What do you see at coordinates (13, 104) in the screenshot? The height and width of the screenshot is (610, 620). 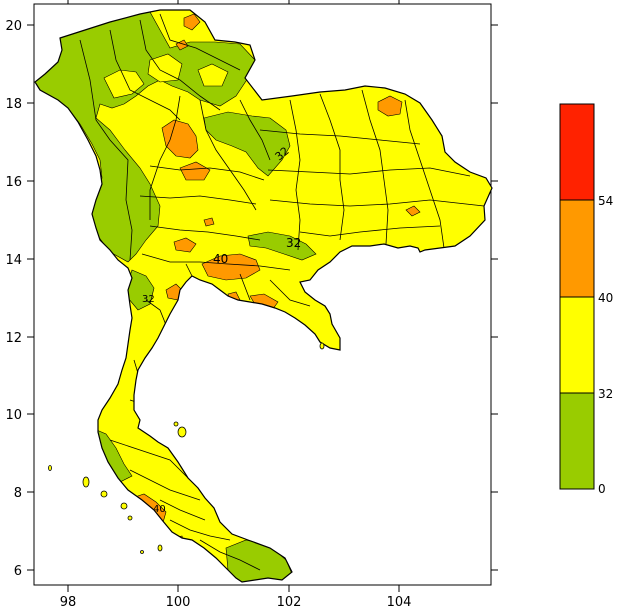 I see `y-tick-label: 18` at bounding box center [13, 104].